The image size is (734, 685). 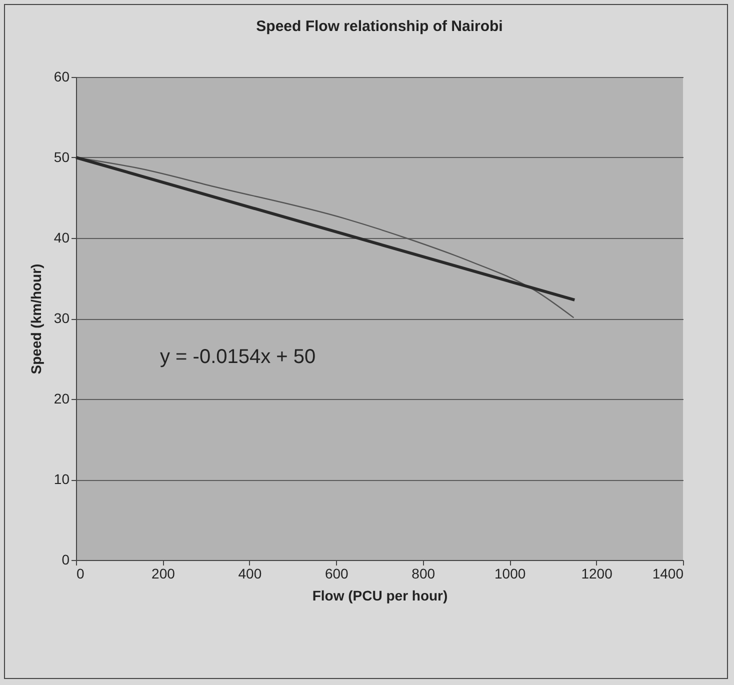 I want to click on chart-title: Speed Flow relationship of Nairobi, so click(x=379, y=26).